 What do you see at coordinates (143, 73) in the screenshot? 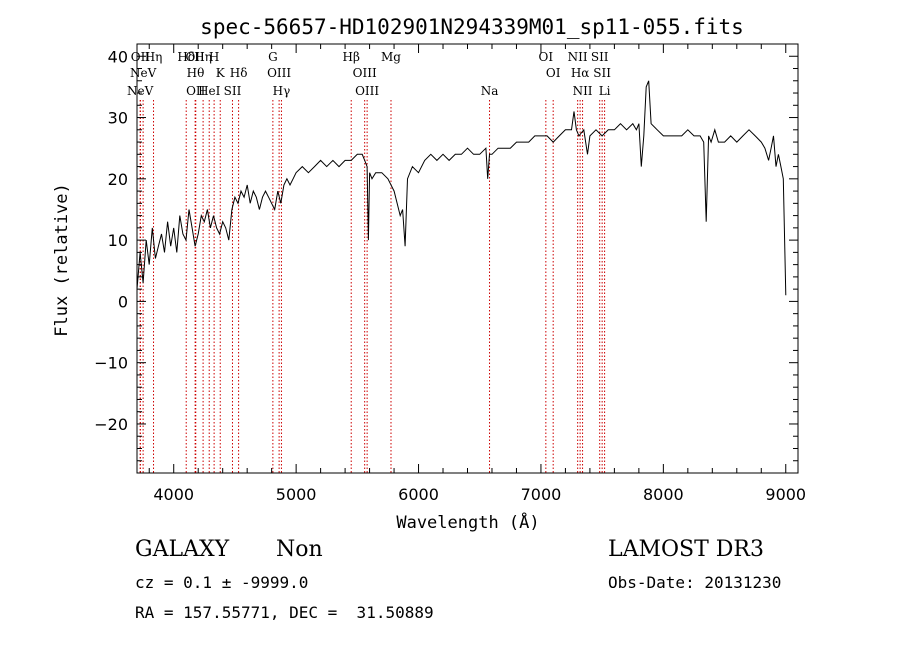
I see `marker-label-2: NeV` at bounding box center [143, 73].